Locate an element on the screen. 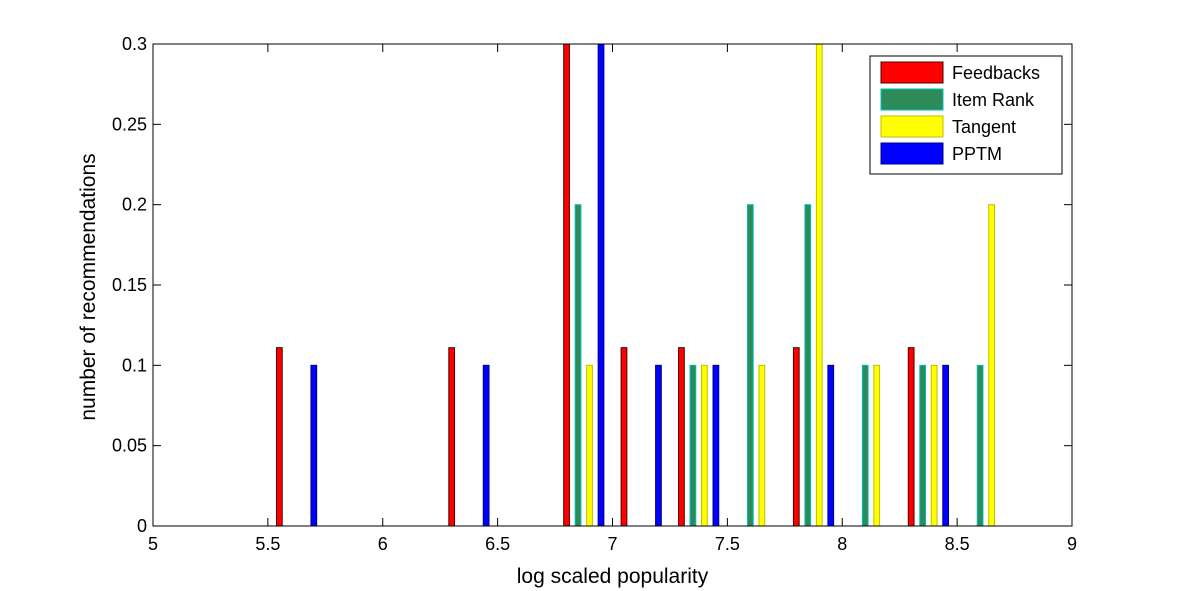 This screenshot has width=1183, height=591. y-tick-label: 0.05 is located at coordinates (129, 446).